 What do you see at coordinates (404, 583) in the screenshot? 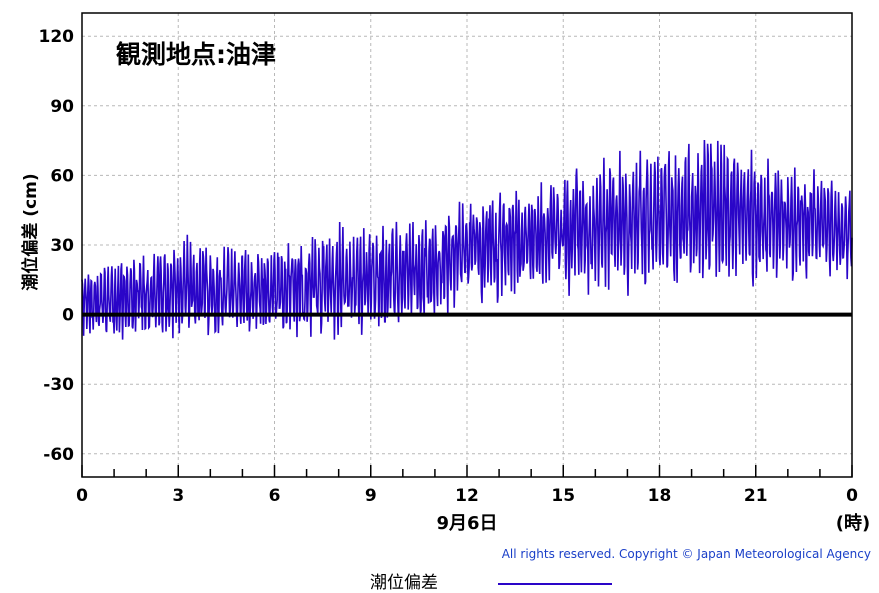
I see `legend-label: 潮位偏差` at bounding box center [404, 583].